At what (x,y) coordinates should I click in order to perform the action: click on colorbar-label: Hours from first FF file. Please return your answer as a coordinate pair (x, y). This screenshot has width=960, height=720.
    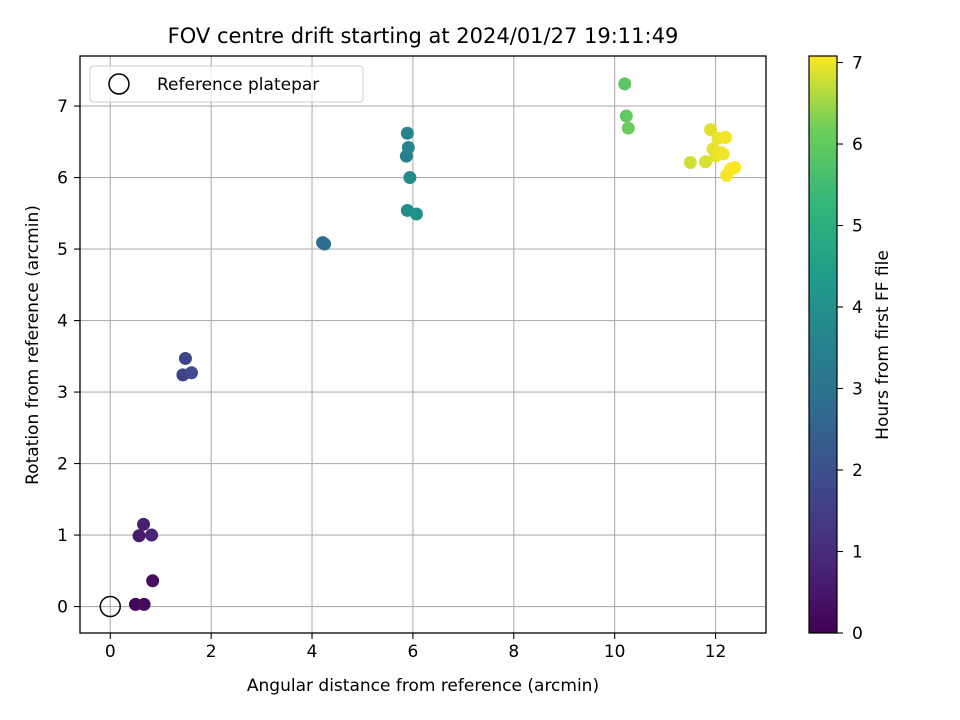
    Looking at the image, I should click on (883, 345).